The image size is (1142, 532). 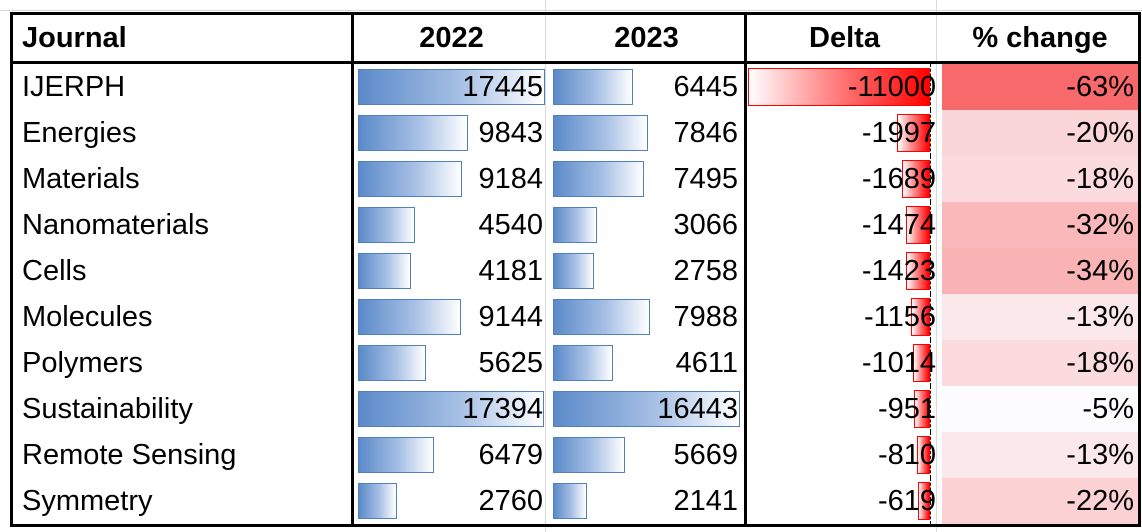 I want to click on delta-cell: -810, so click(x=844, y=455).